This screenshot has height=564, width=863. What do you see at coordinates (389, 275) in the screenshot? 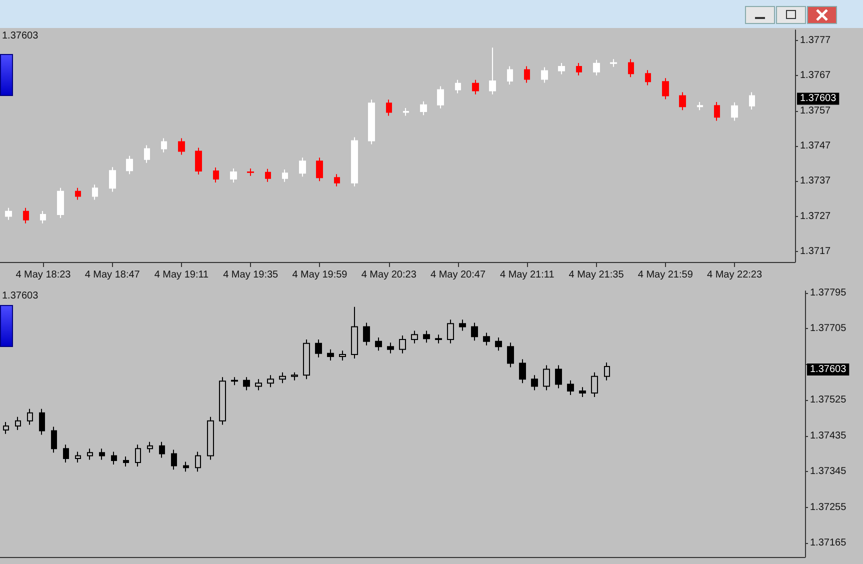
I see `x-tick-label: 4 May 20:23` at bounding box center [389, 275].